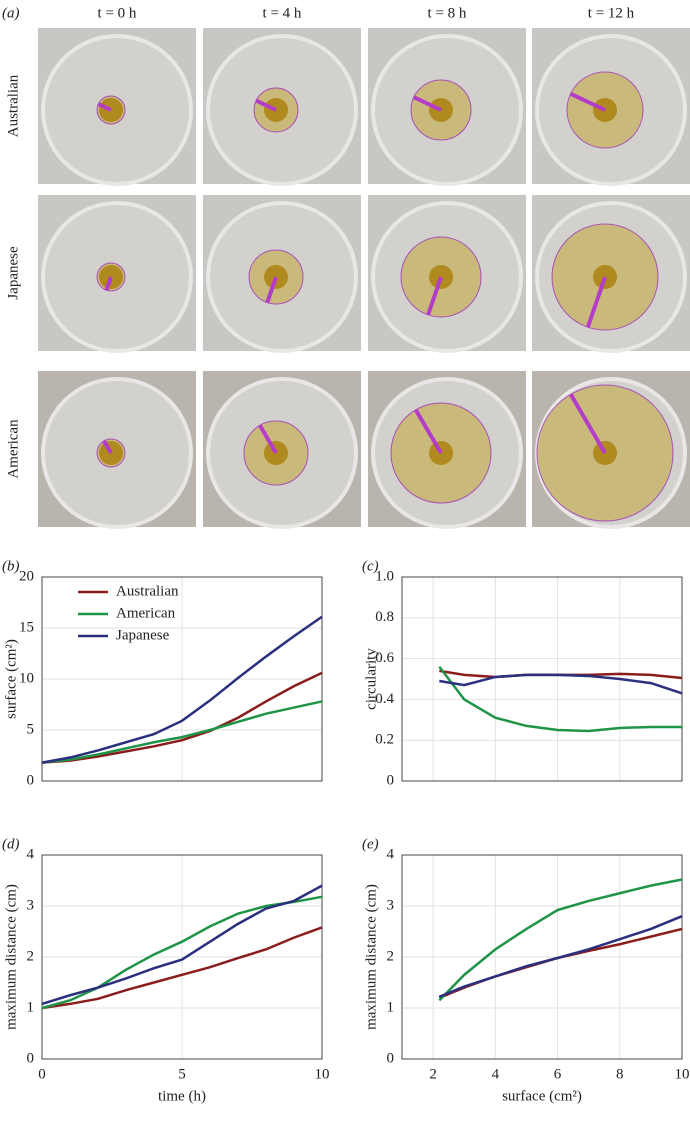 The width and height of the screenshot is (690, 1129). Describe the element at coordinates (13, 105) in the screenshot. I see `row-label: Australian` at that location.